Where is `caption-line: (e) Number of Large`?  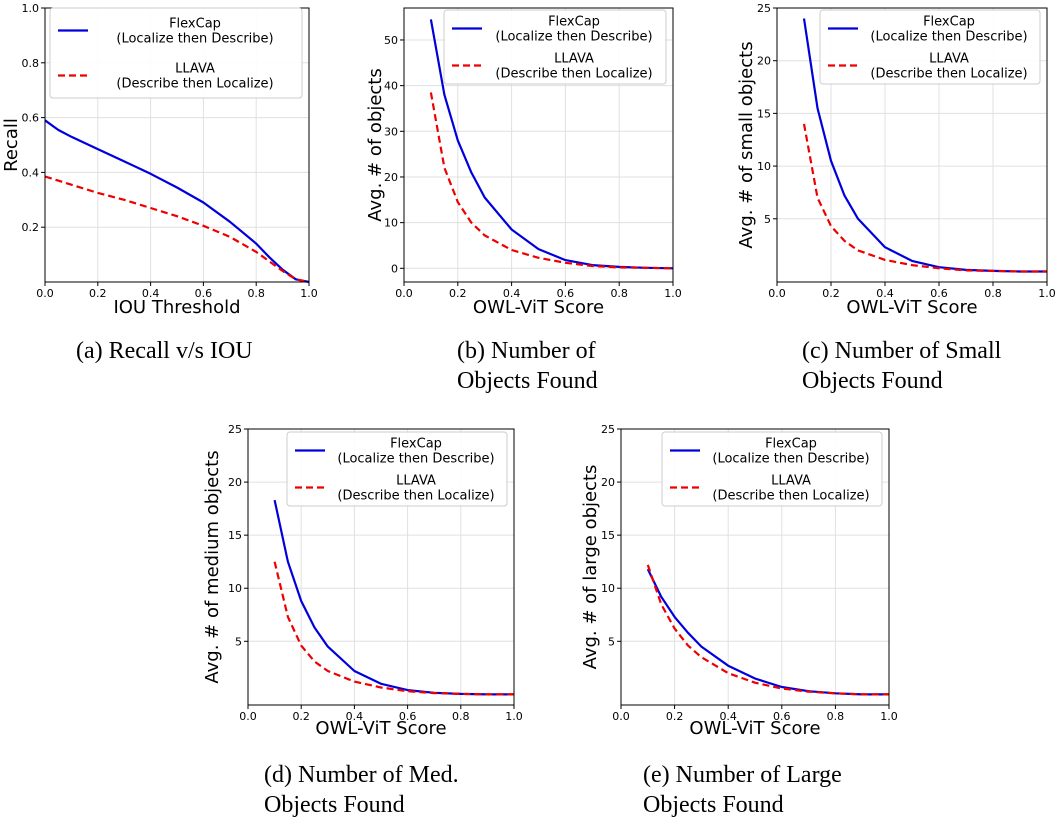
caption-line: (e) Number of Large is located at coordinates (742, 775).